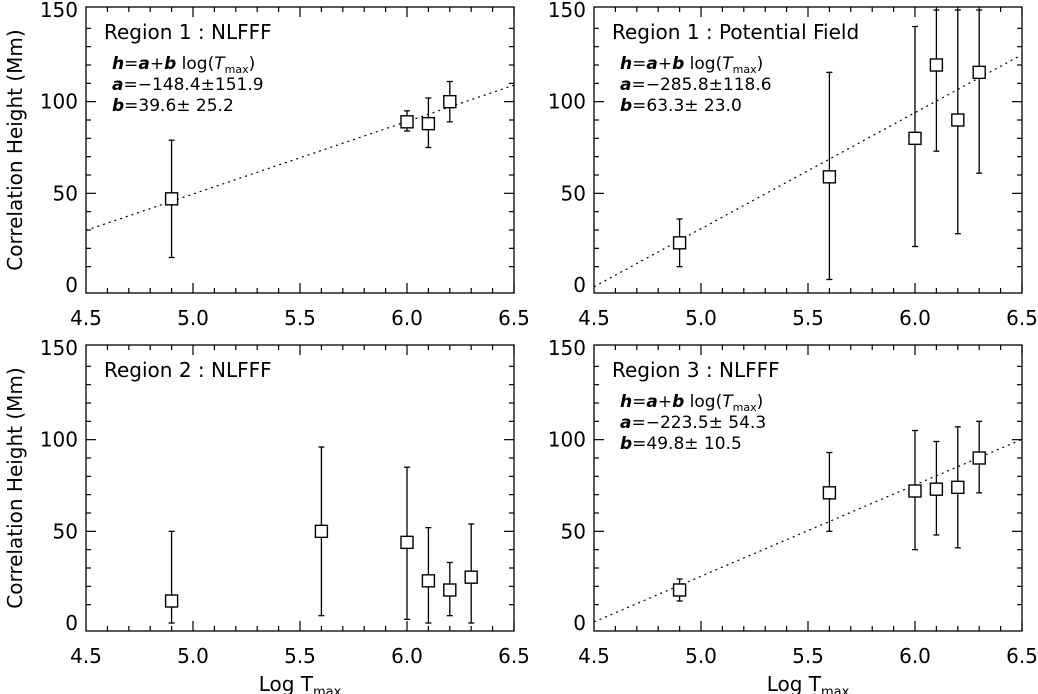 Image resolution: width=1038 pixels, height=694 pixels. I want to click on coefficient-b: b=39.6± 25.2, so click(173, 106).